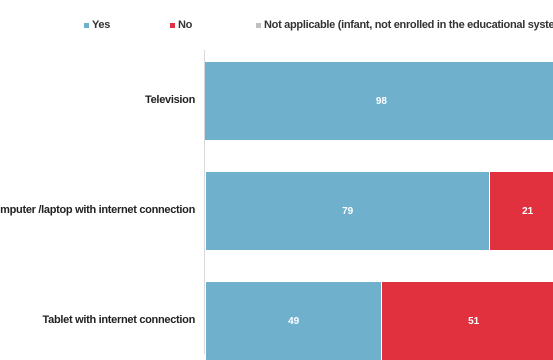 Image resolution: width=553 pixels, height=360 pixels. What do you see at coordinates (119, 320) in the screenshot?
I see `category-label-2: Tablet with internet connection` at bounding box center [119, 320].